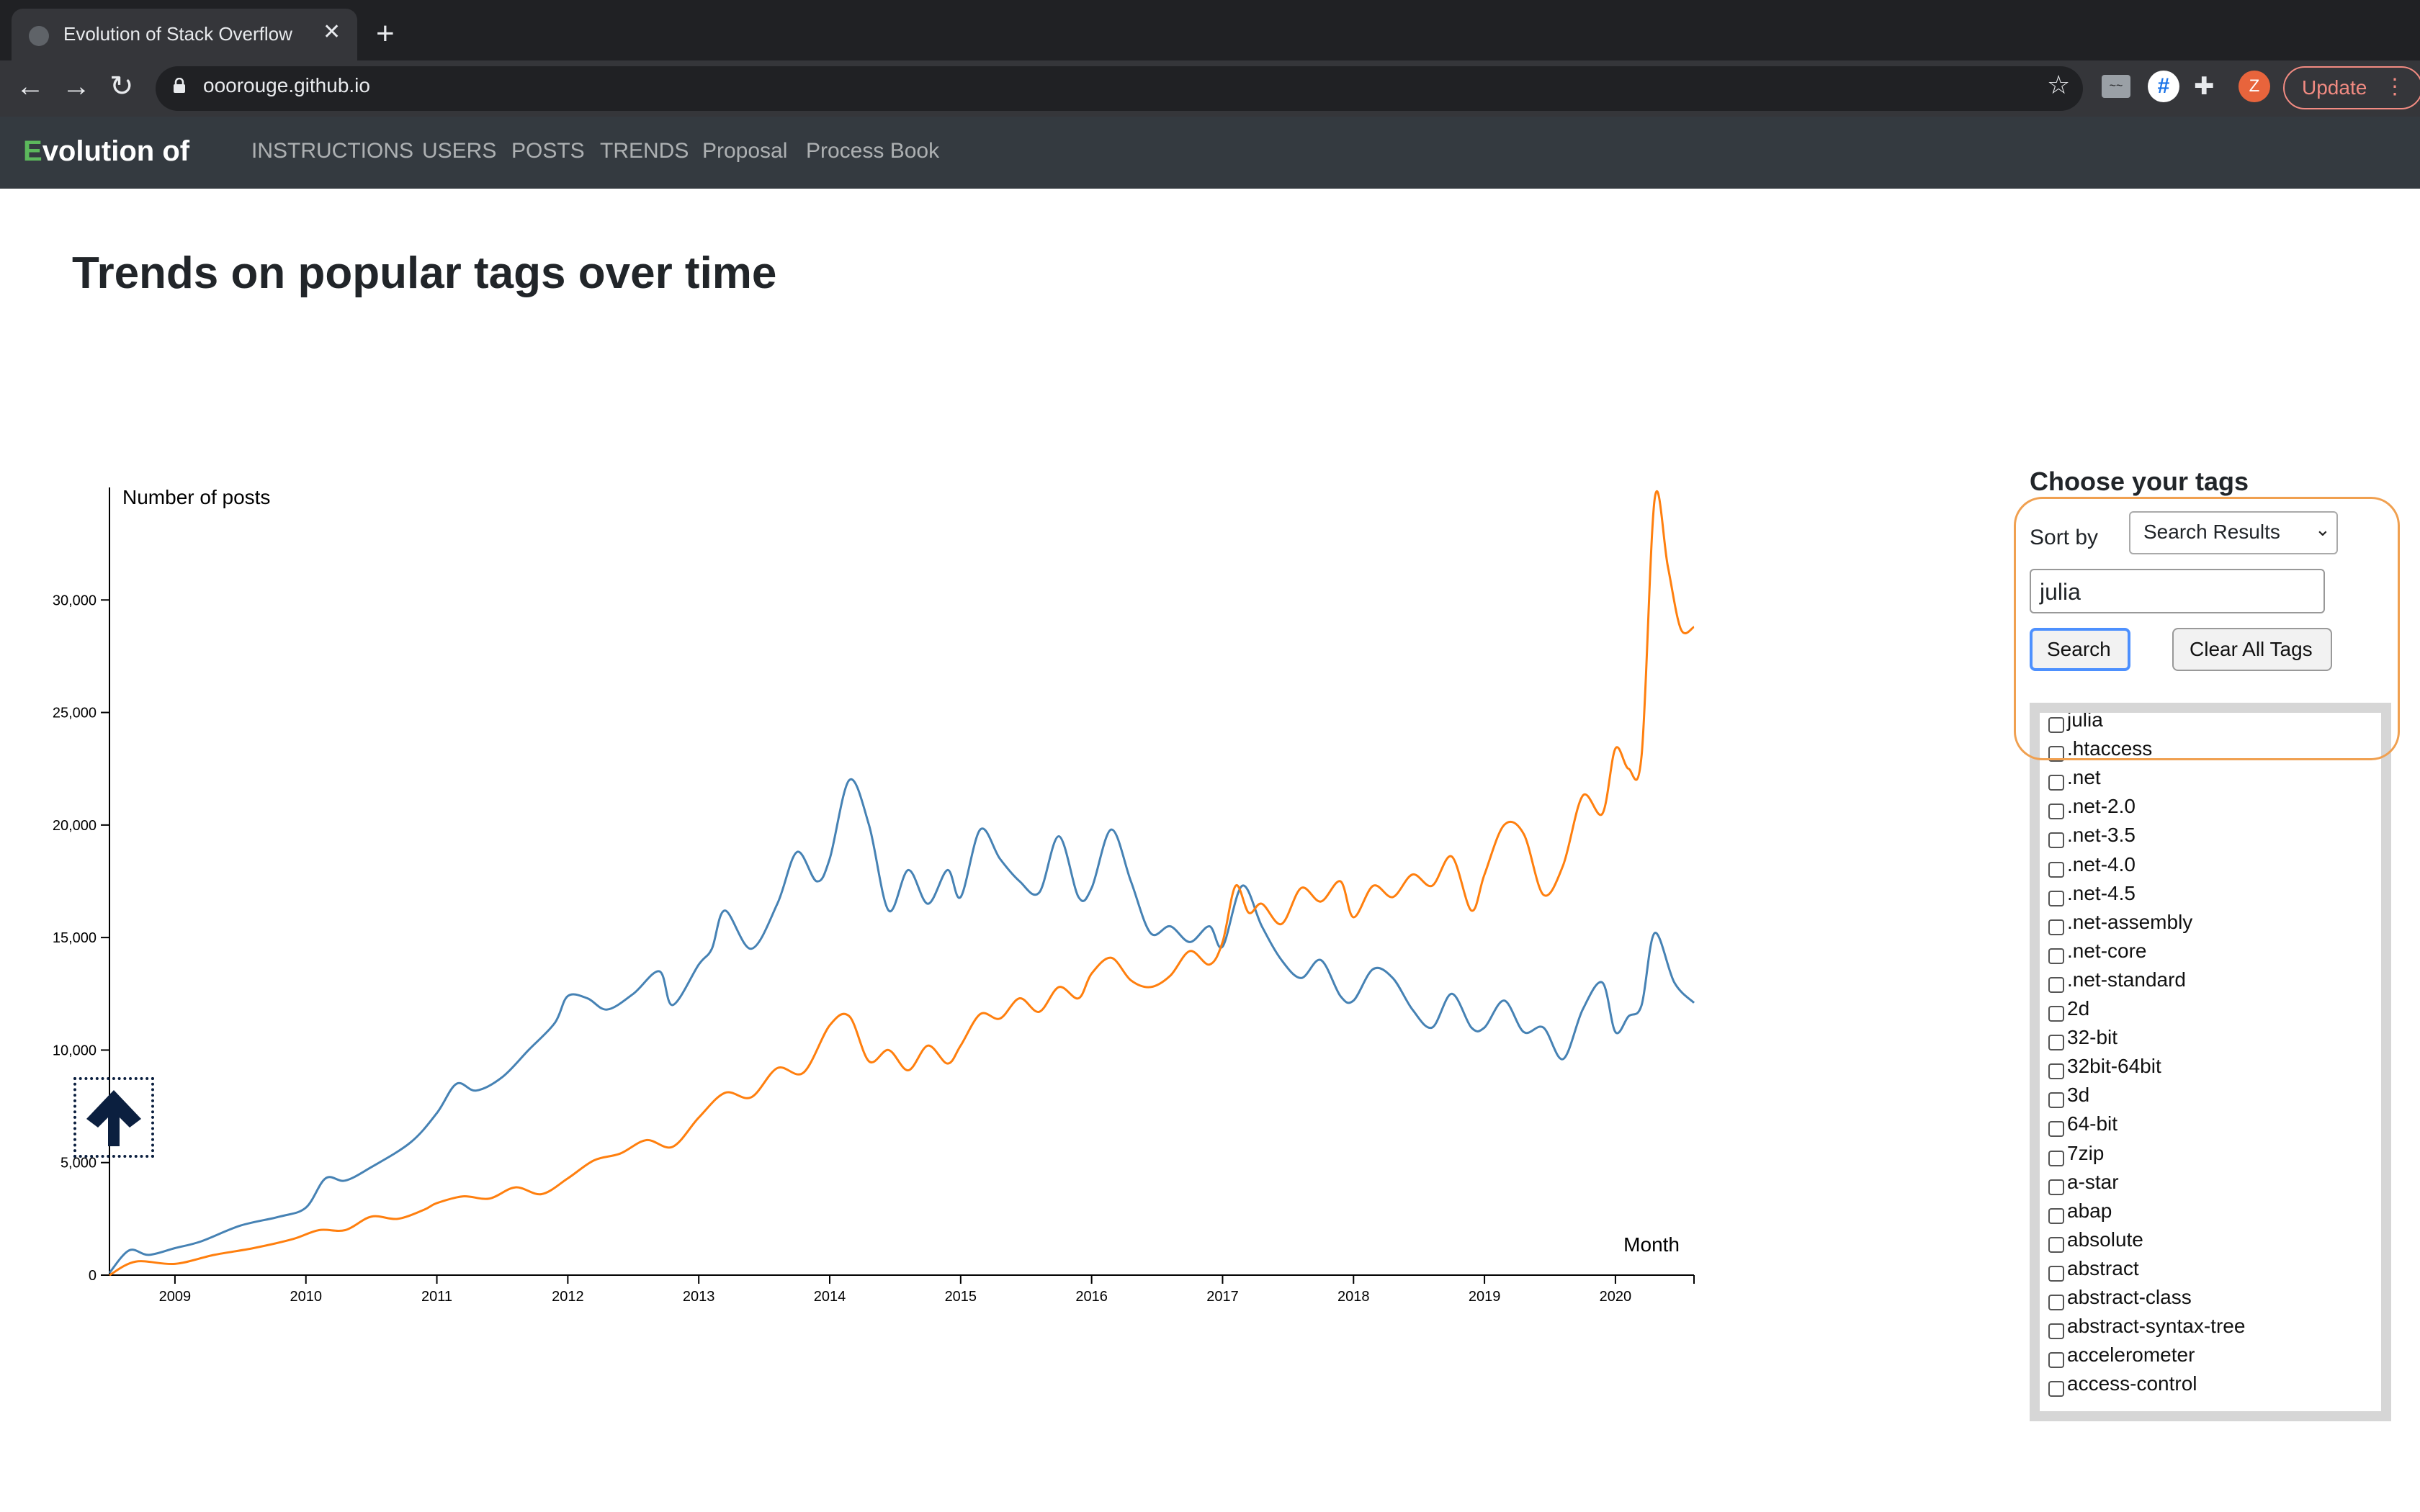  I want to click on browser-tab-strip, so click(1210, 30).